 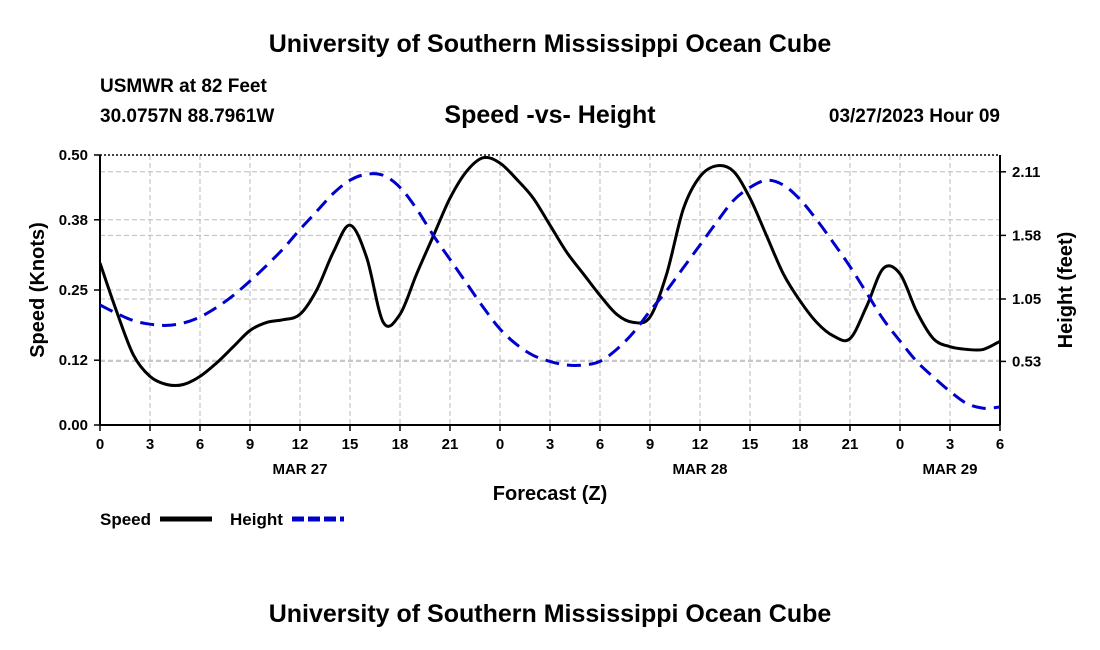 I want to click on legend-label-speed: Speed, so click(x=125, y=519).